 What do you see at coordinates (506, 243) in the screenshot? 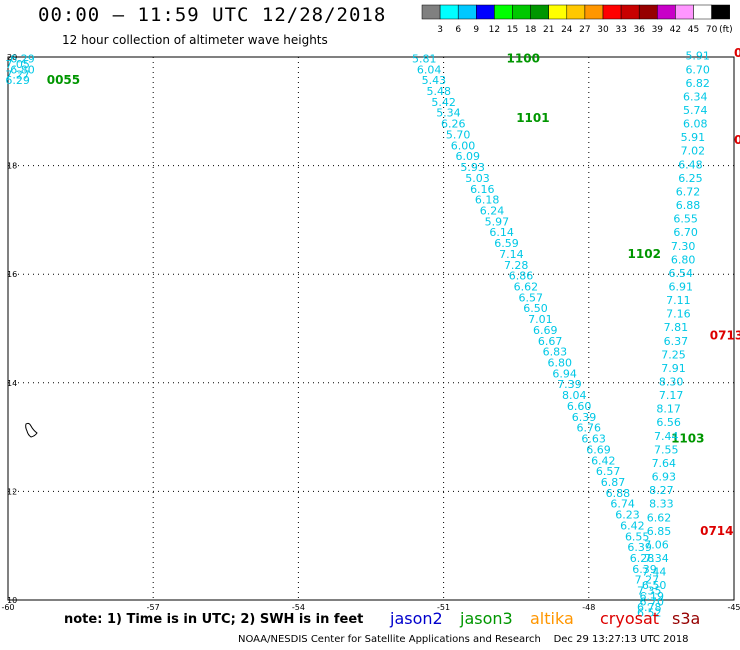
I see `wave-height-value: 6.59` at bounding box center [506, 243].